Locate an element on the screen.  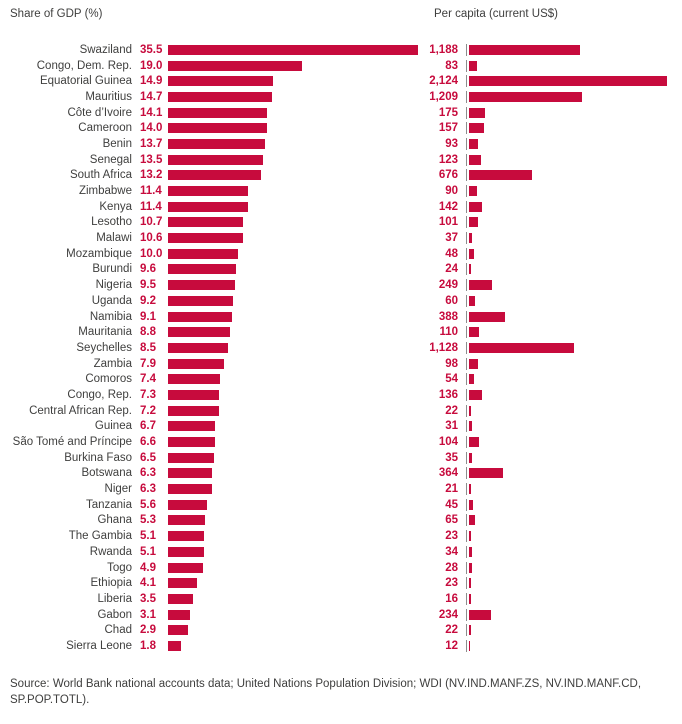
gdp-share-value: 9.5 is located at coordinates (148, 285).